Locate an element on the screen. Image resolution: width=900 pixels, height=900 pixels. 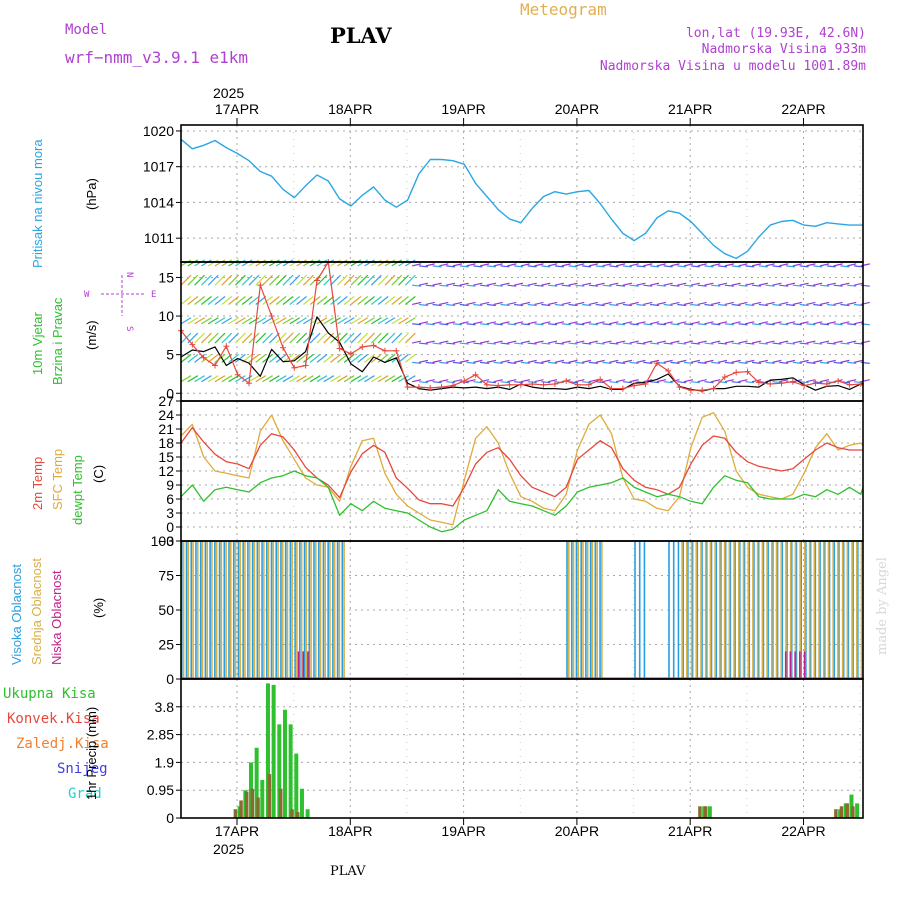
xdate-bottom-2: 19APR is located at coordinates (463, 831).